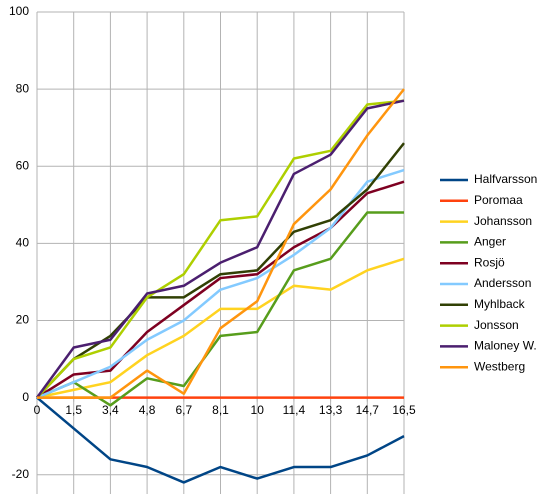  I want to click on legend-label: Halfvarsson, so click(505, 179).